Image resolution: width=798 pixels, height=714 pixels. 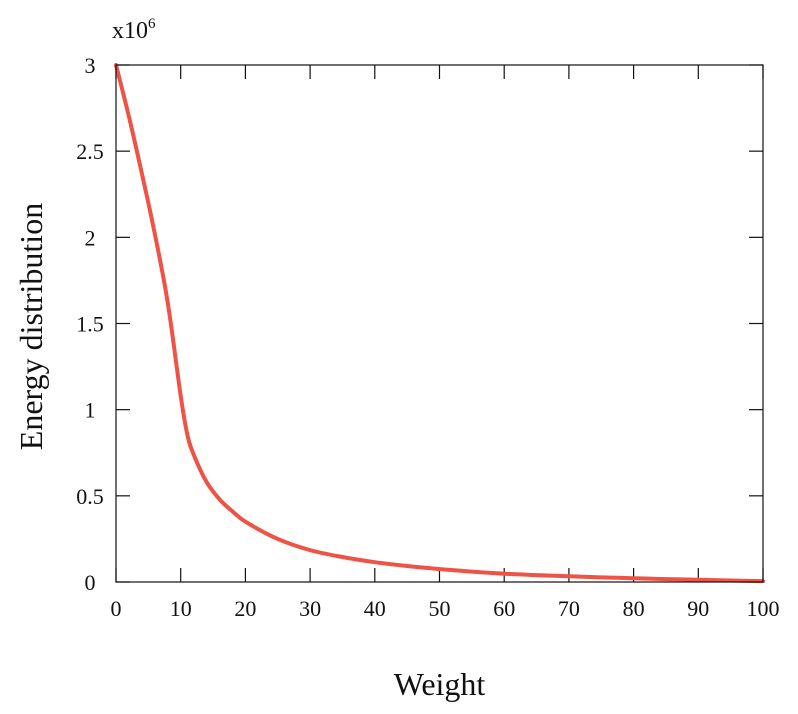 I want to click on x-tick-label: 40, so click(x=375, y=608).